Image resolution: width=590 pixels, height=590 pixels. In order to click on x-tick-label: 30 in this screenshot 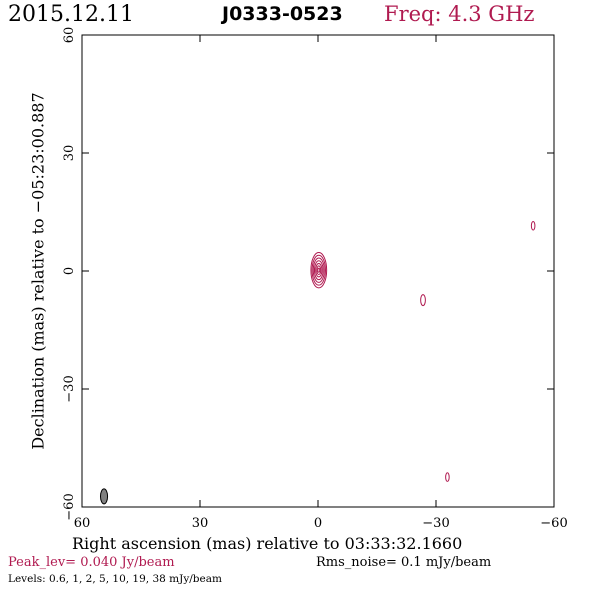, I will do `click(200, 523)`.